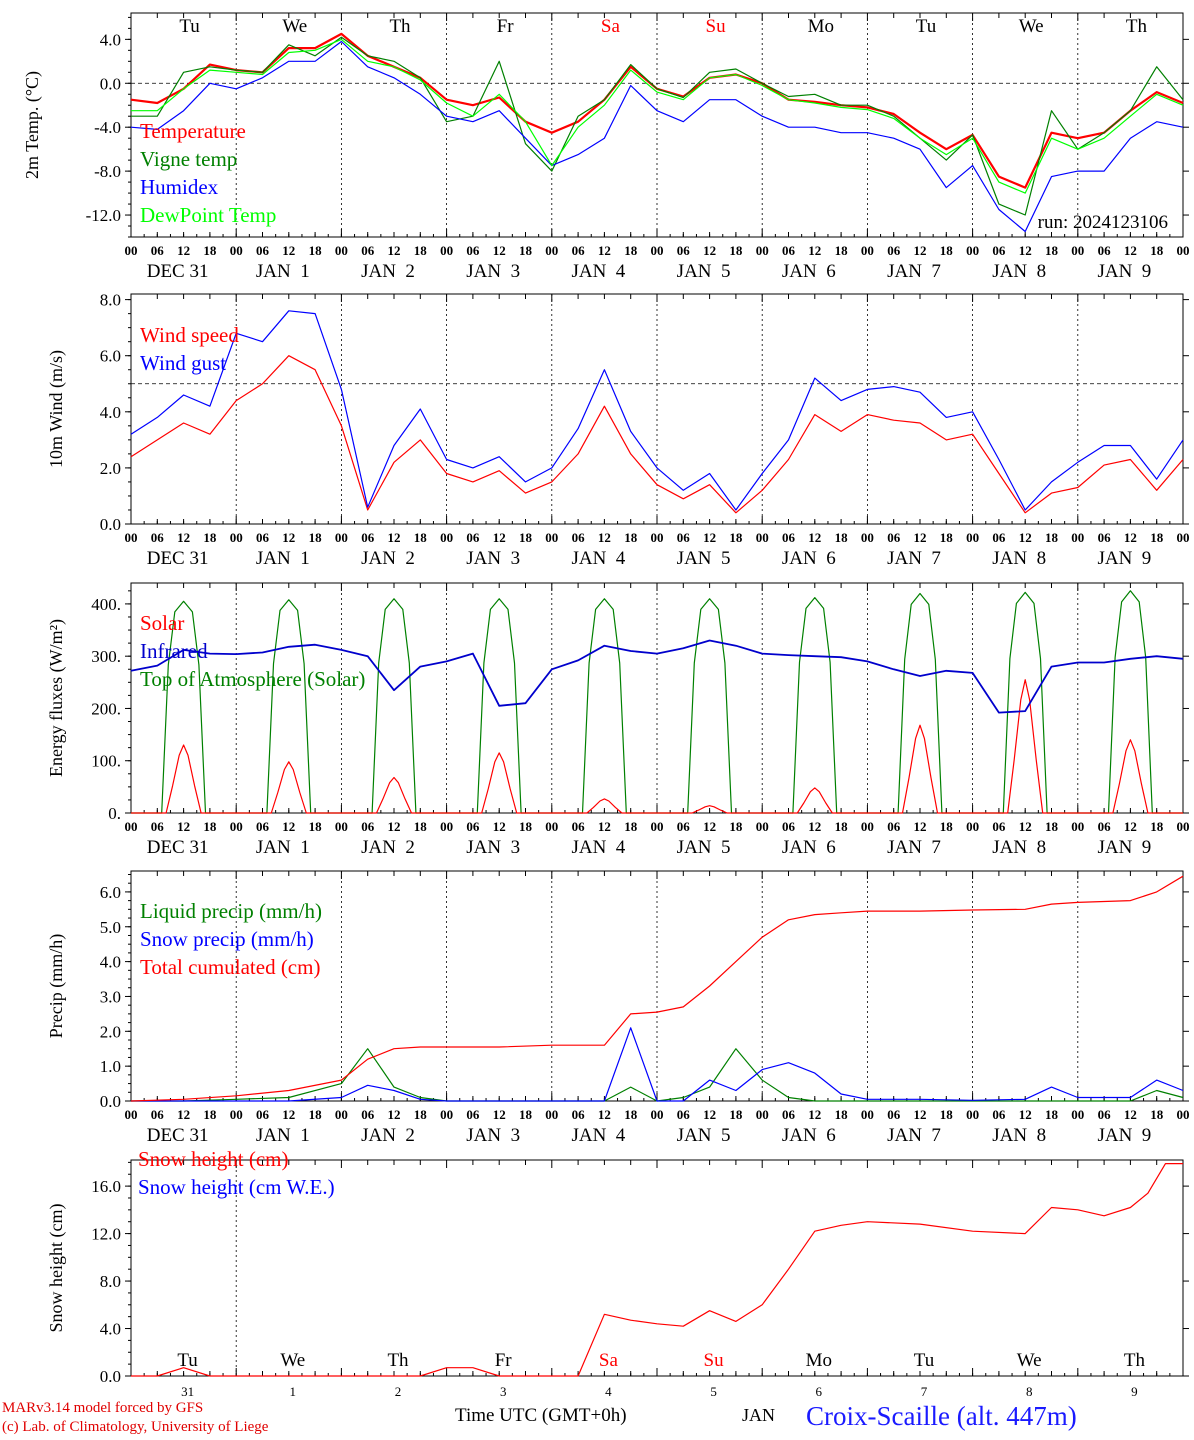  I want to click on y-tick-label: 1.0, so click(110, 1066).